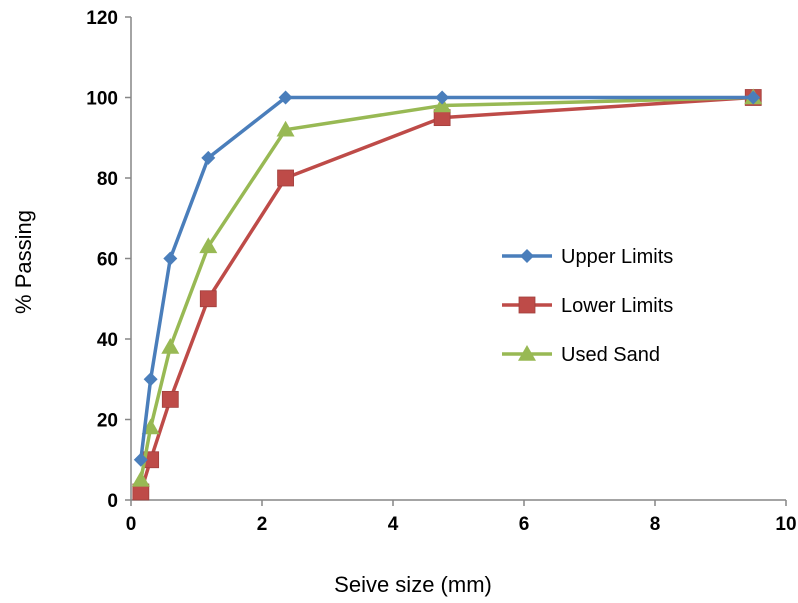 Image resolution: width=798 pixels, height=603 pixels. Describe the element at coordinates (107, 421) in the screenshot. I see `y-tick-label: 20` at that location.